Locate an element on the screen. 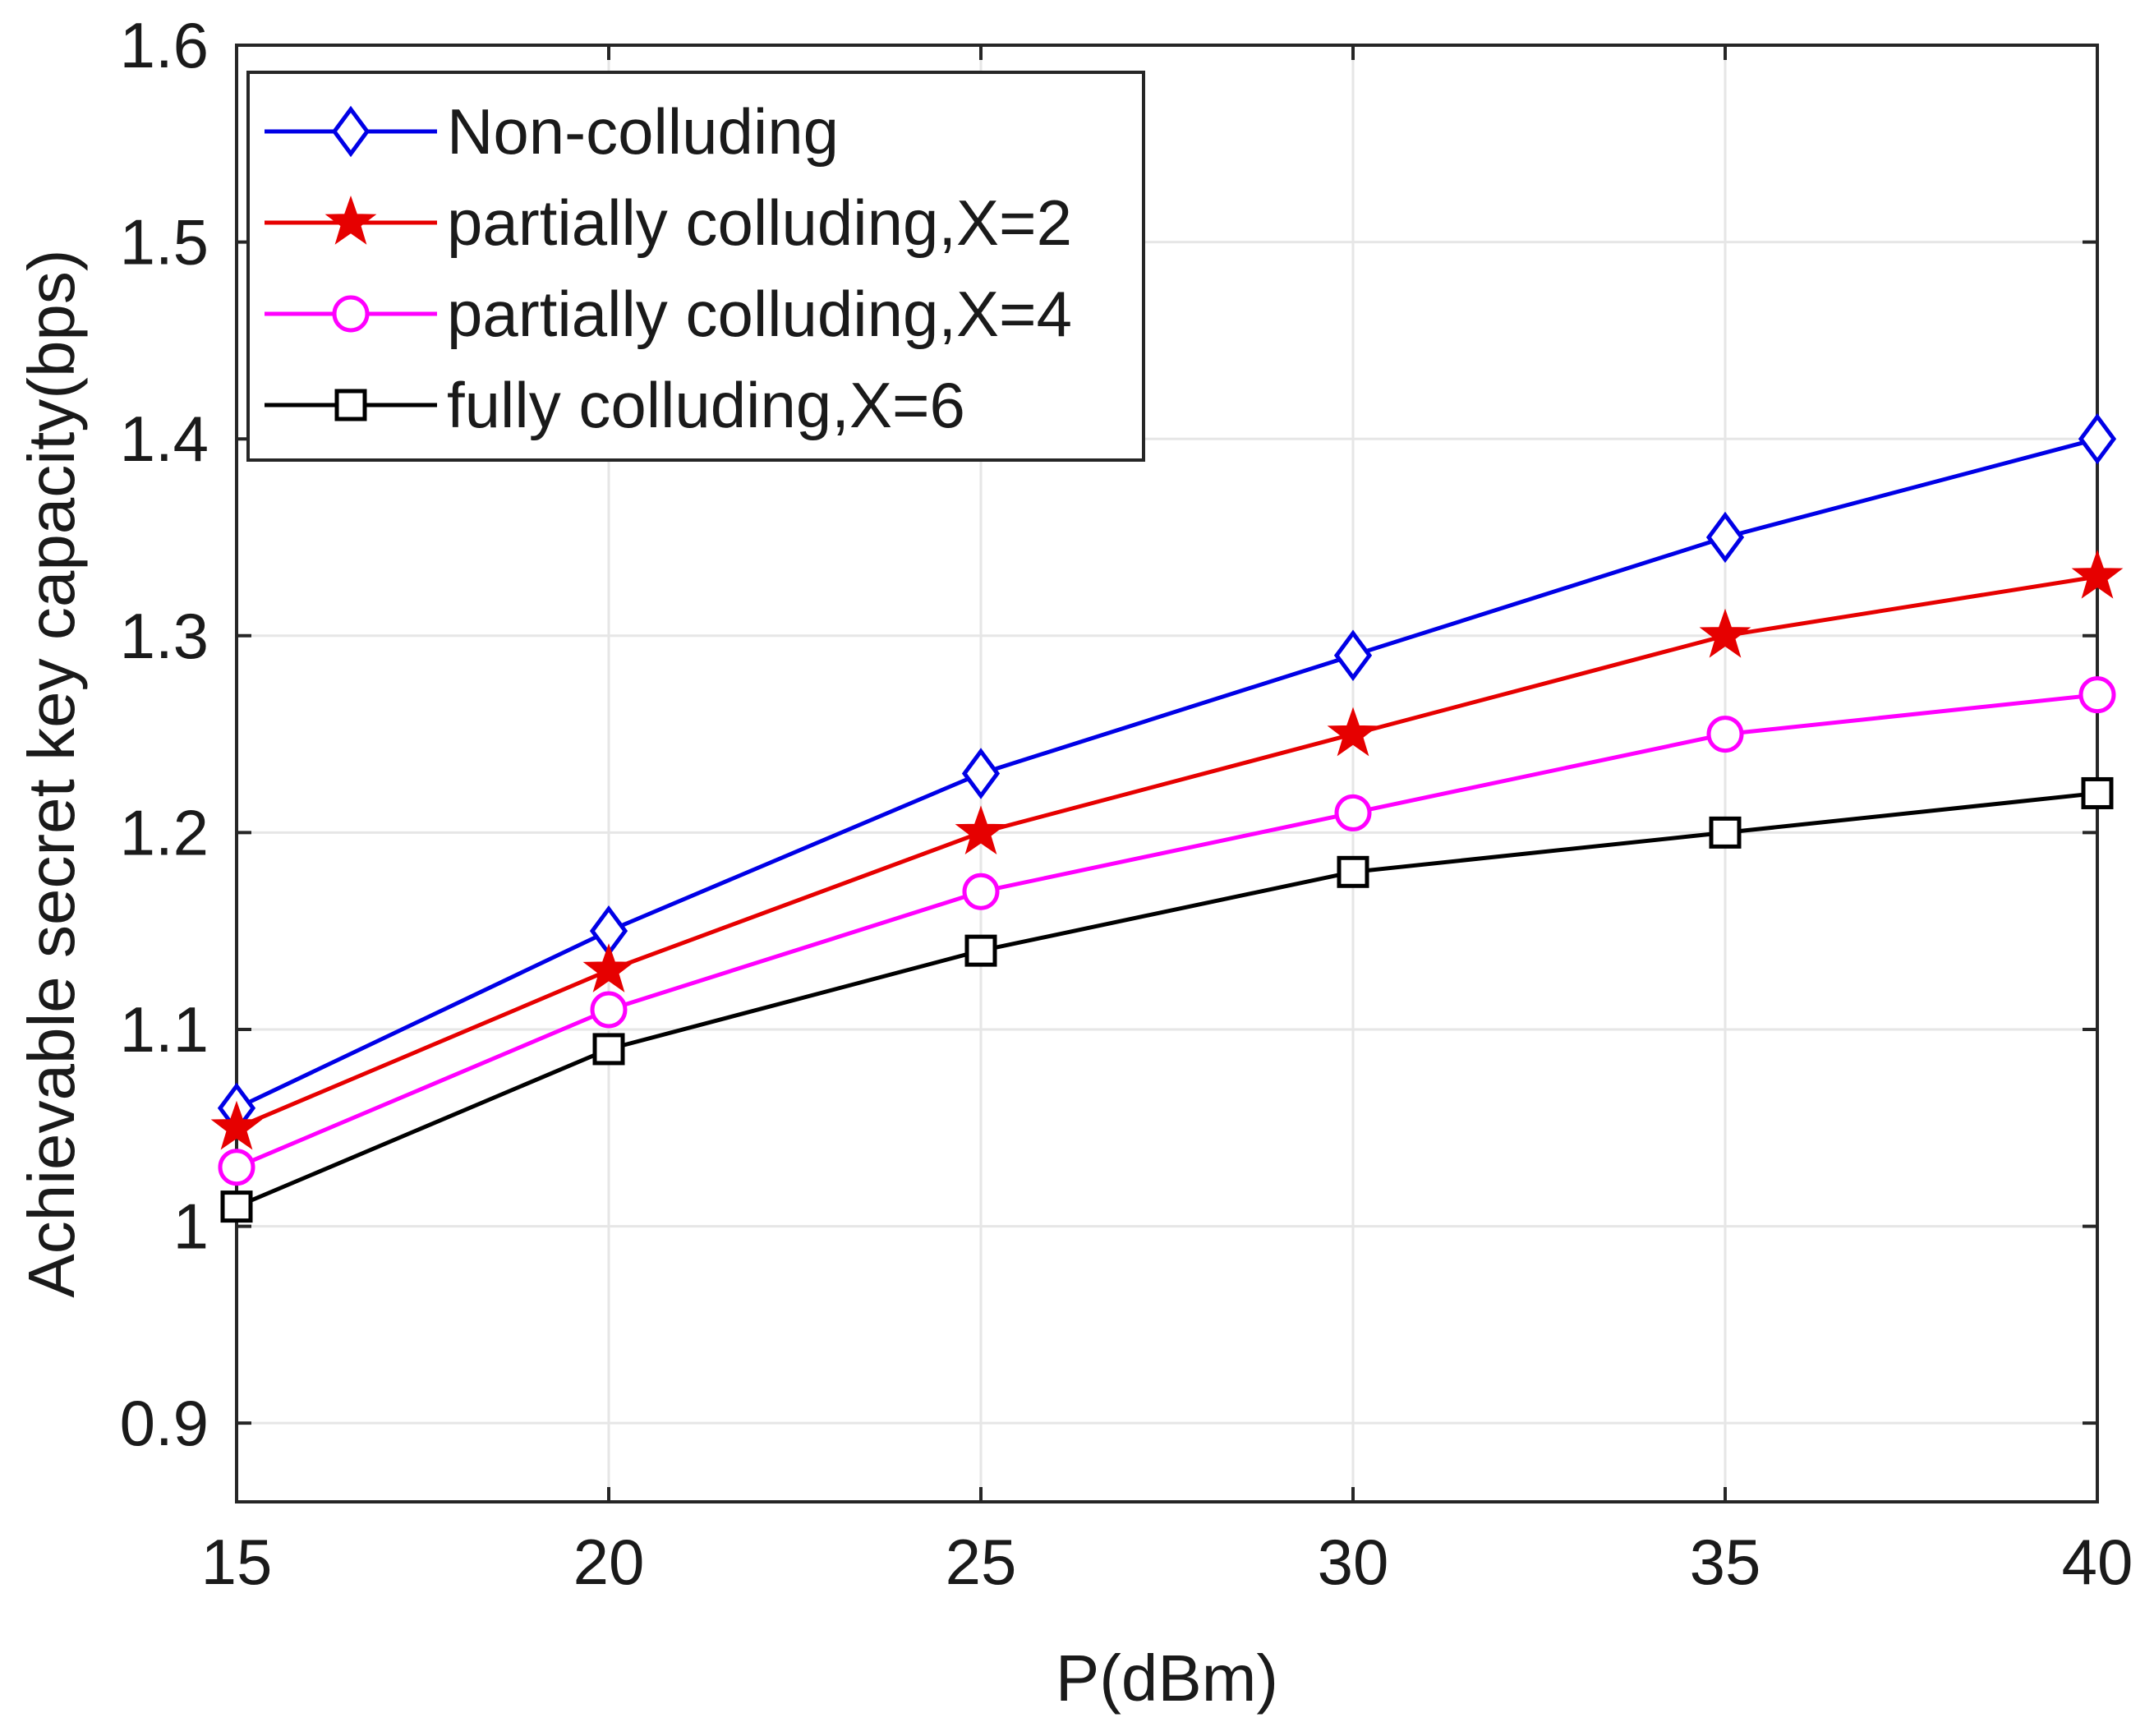 The height and width of the screenshot is (1736, 2154). legend-label: Non-colluding is located at coordinates (643, 131).